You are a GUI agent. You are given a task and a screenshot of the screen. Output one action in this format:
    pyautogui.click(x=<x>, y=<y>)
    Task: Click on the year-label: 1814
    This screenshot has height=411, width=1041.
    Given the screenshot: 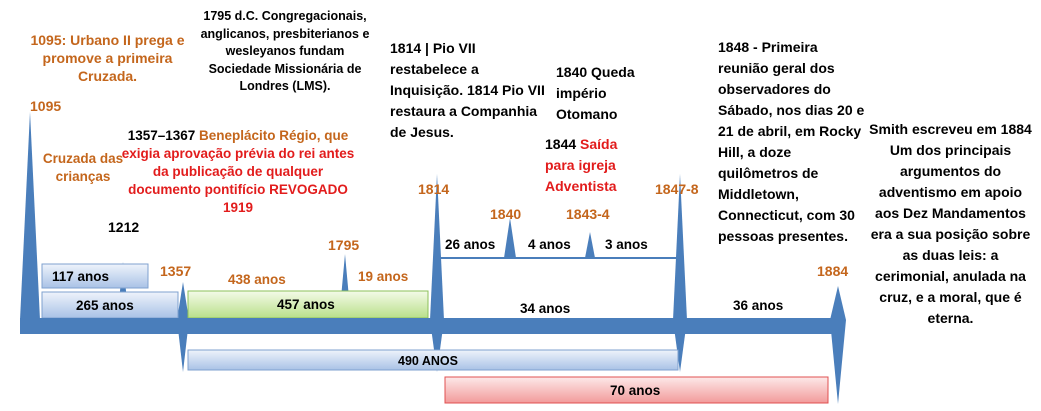 What is the action you would take?
    pyautogui.click(x=434, y=189)
    